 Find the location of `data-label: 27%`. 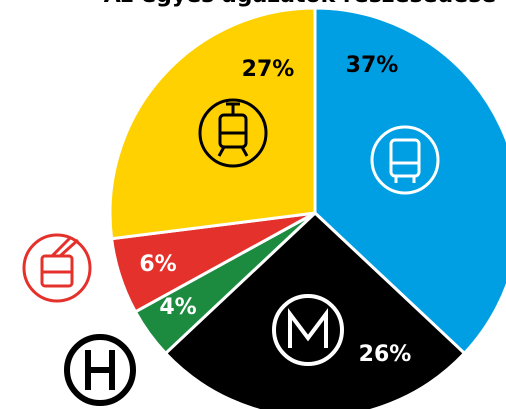

data-label: 27% is located at coordinates (268, 69).